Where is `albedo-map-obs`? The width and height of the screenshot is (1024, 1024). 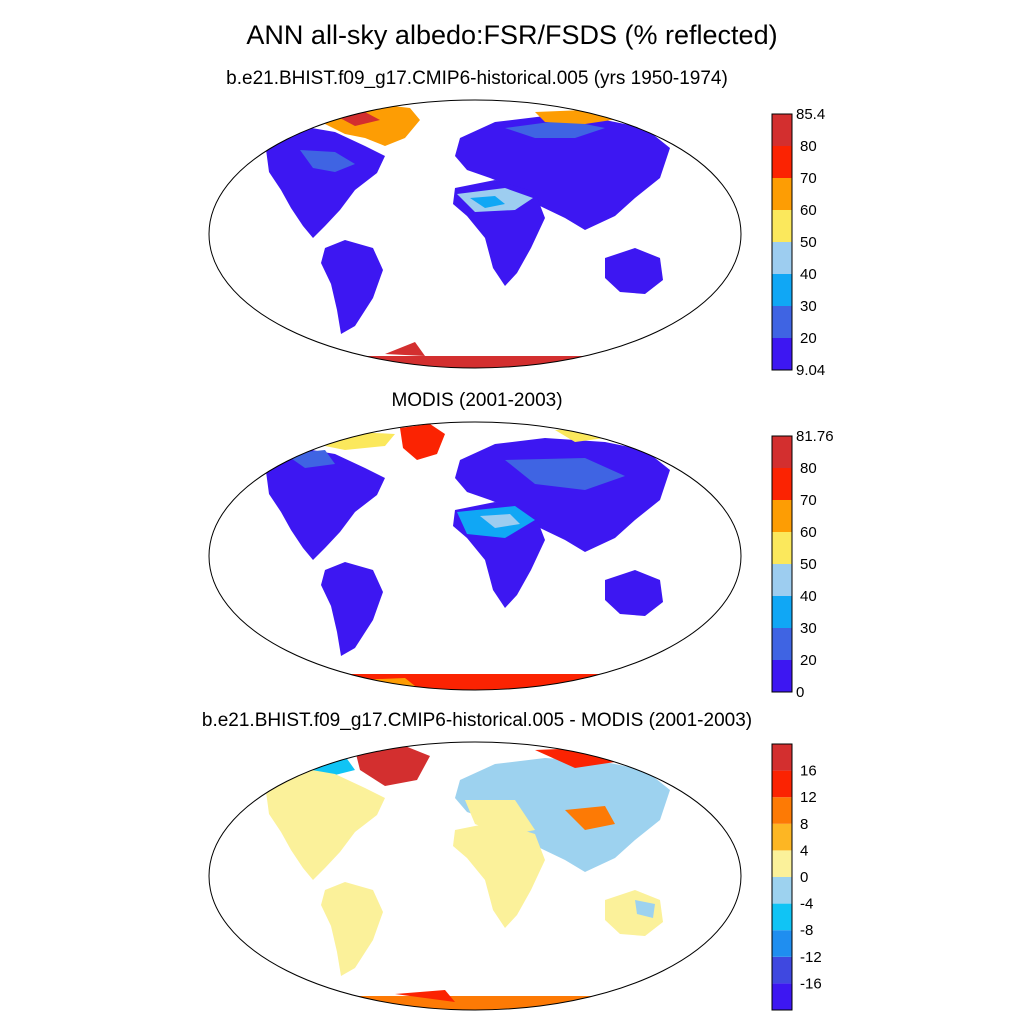
albedo-map-obs is located at coordinates (475, 556).